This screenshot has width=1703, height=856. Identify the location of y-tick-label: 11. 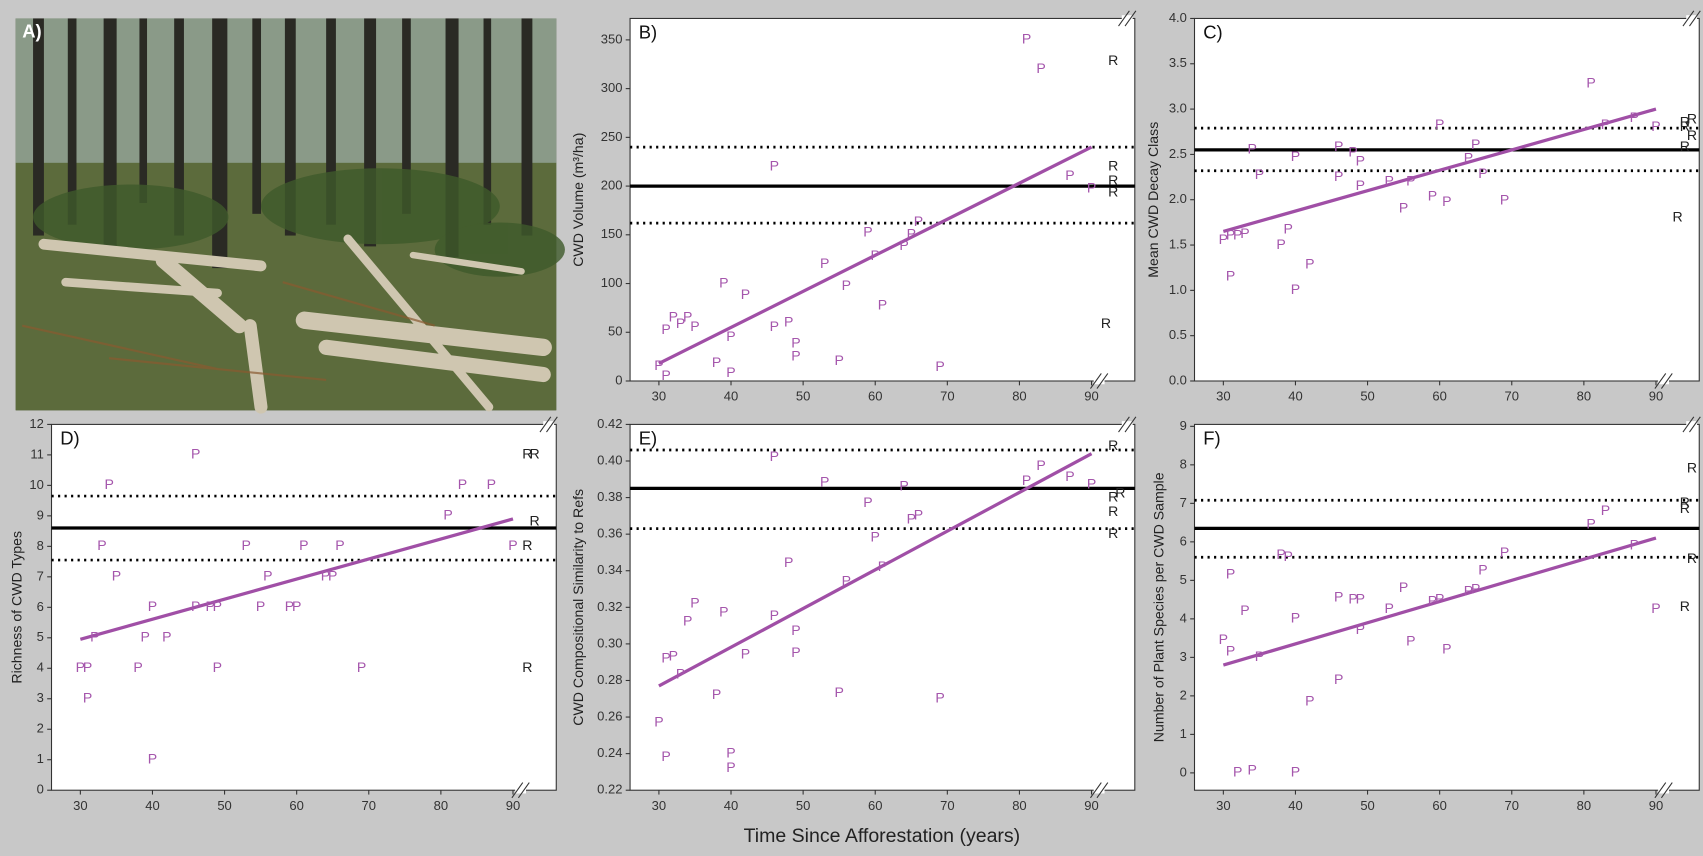
(37, 453).